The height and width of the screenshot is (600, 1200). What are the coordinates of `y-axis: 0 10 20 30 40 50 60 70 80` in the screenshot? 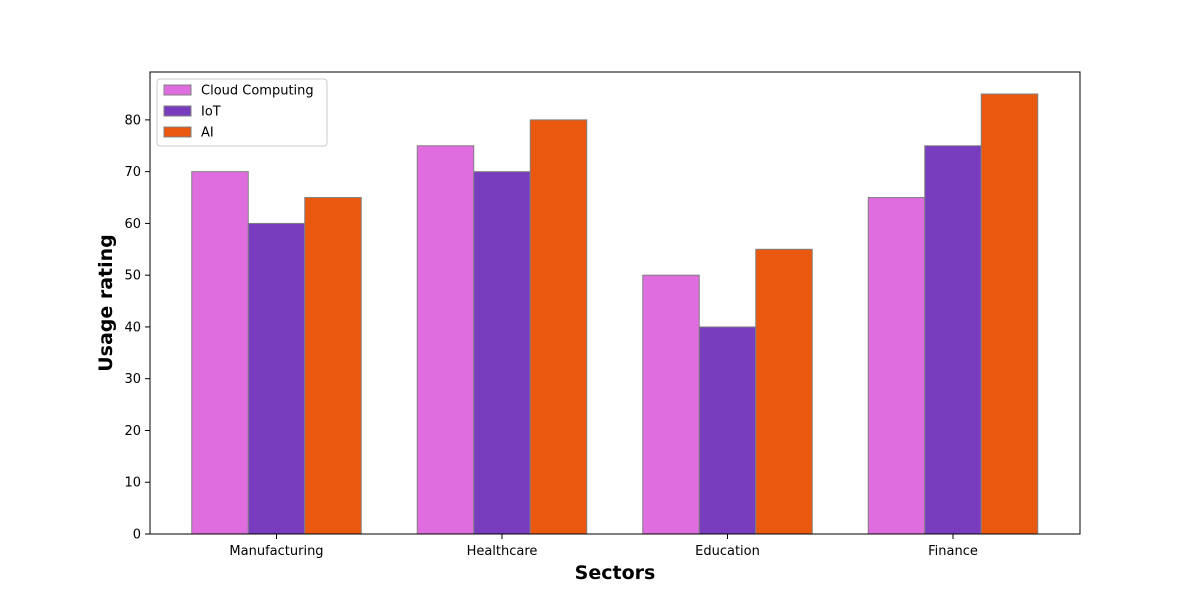 It's located at (137, 328).